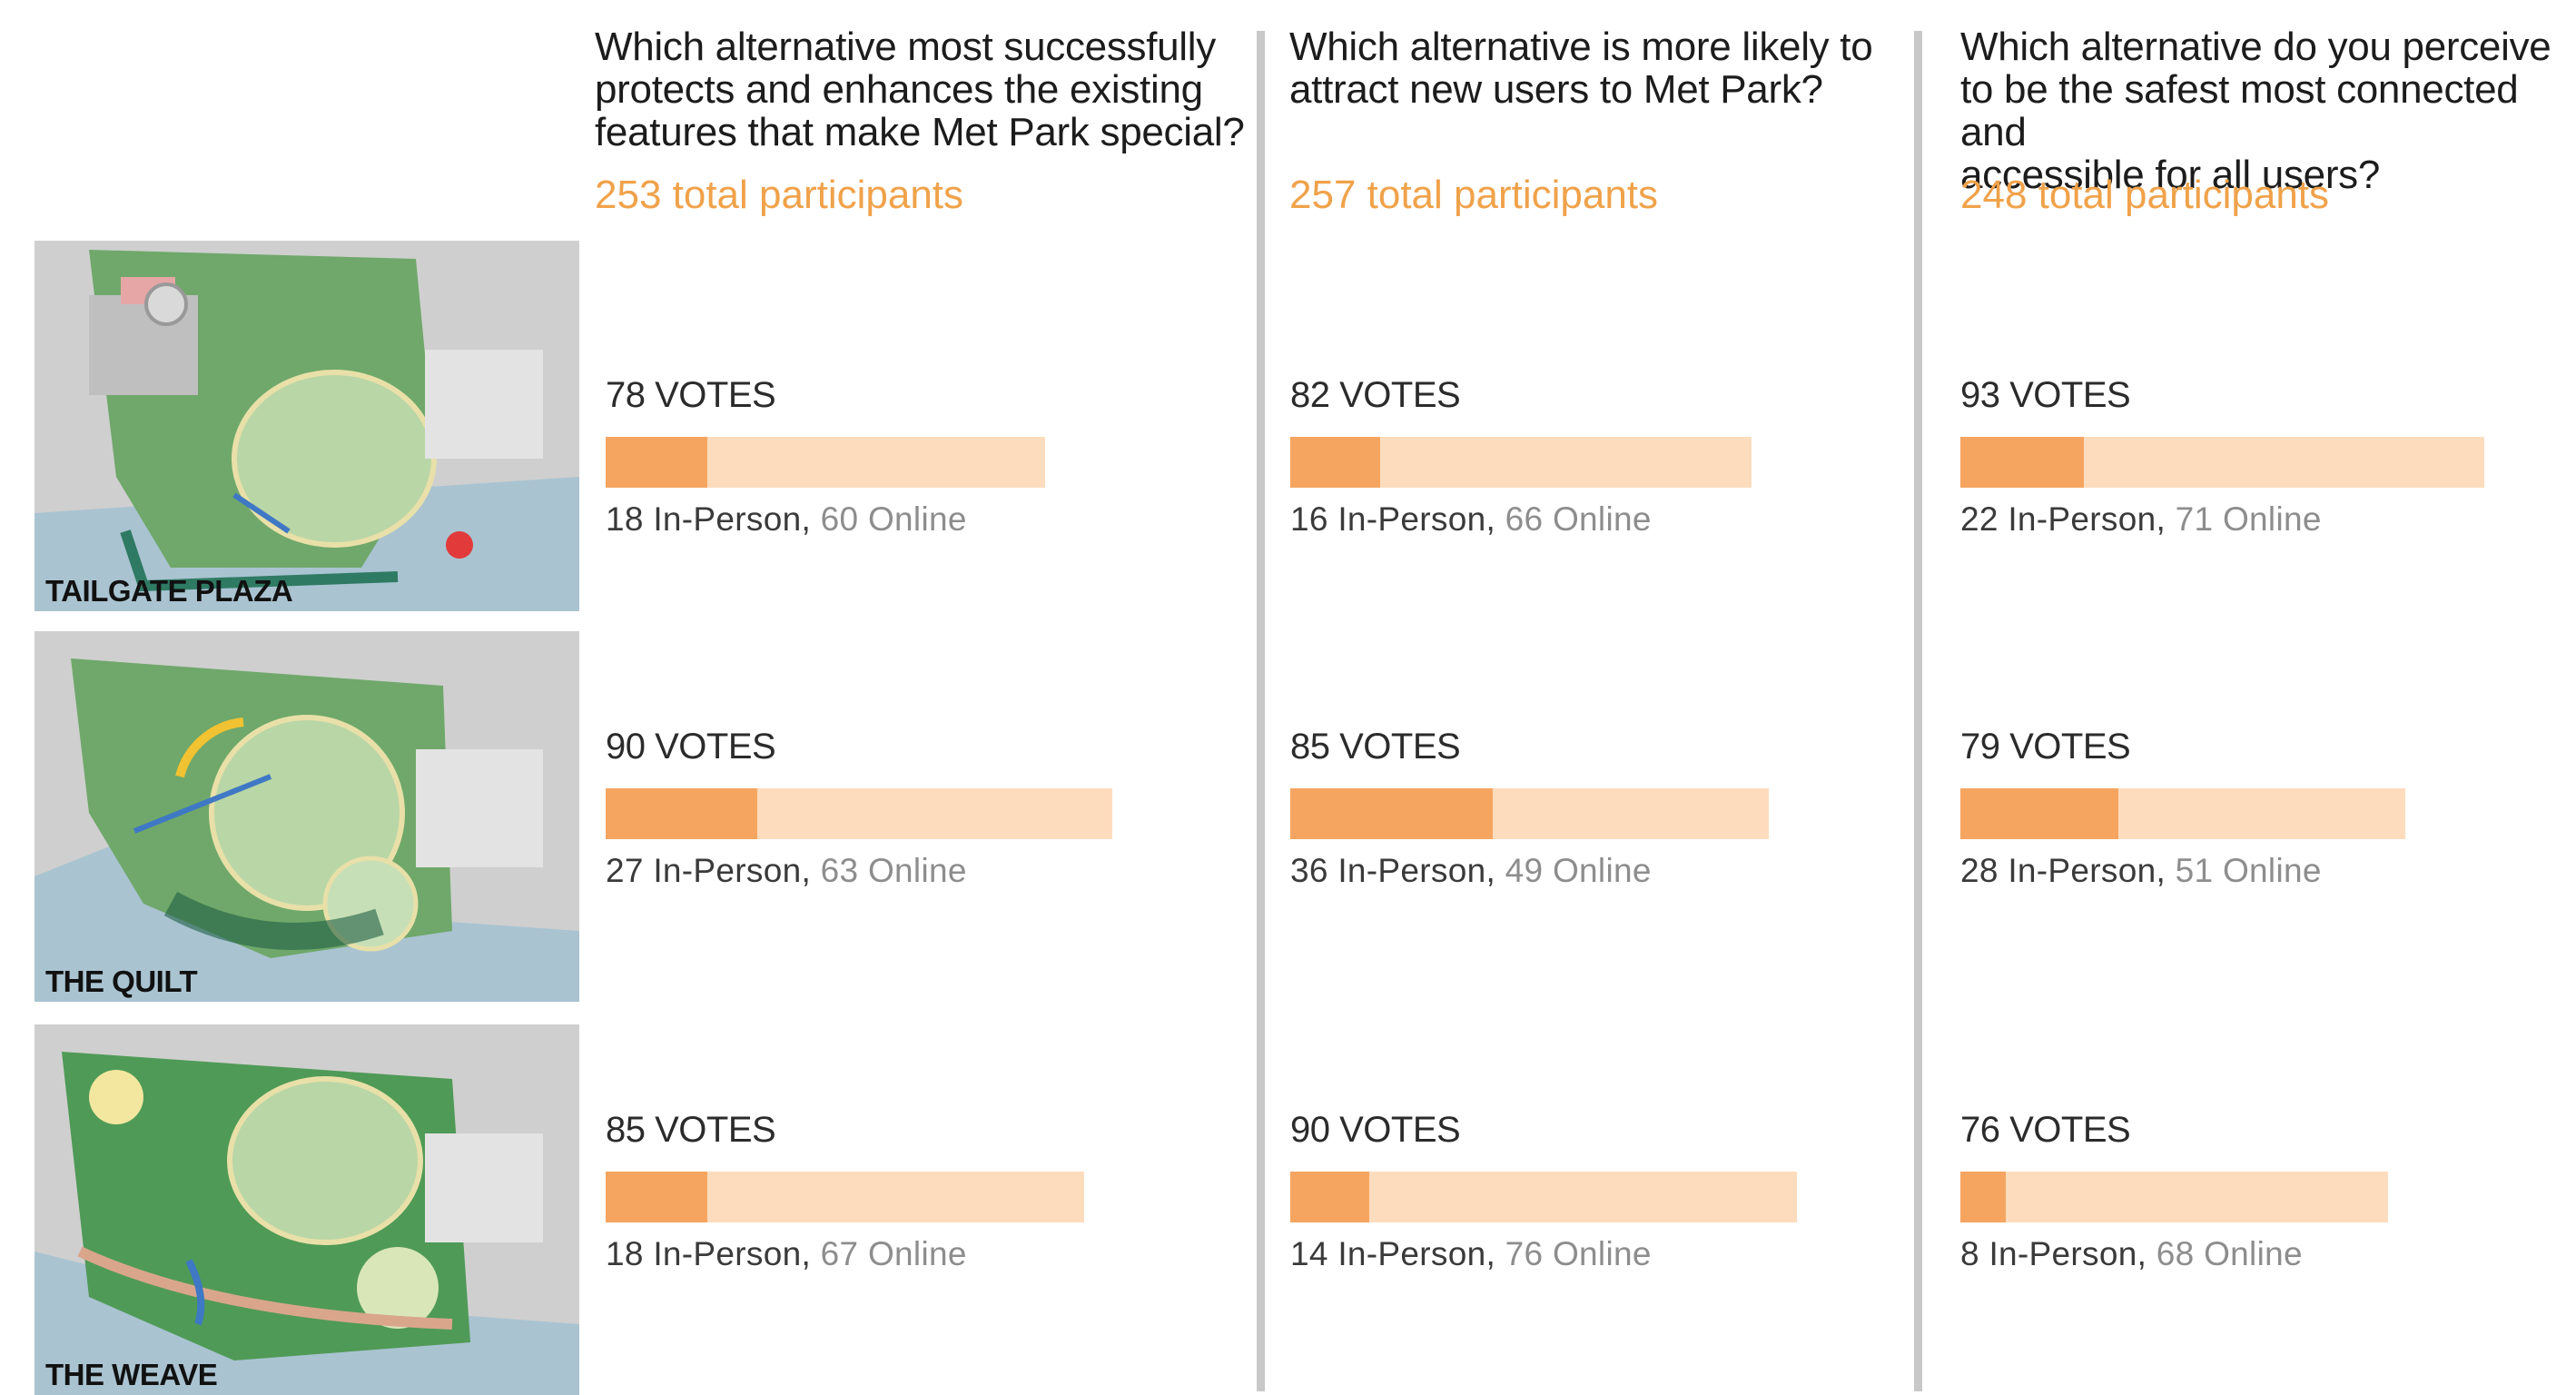  Describe the element at coordinates (1578, 519) in the screenshot. I see `online-count: 66 Online` at that location.